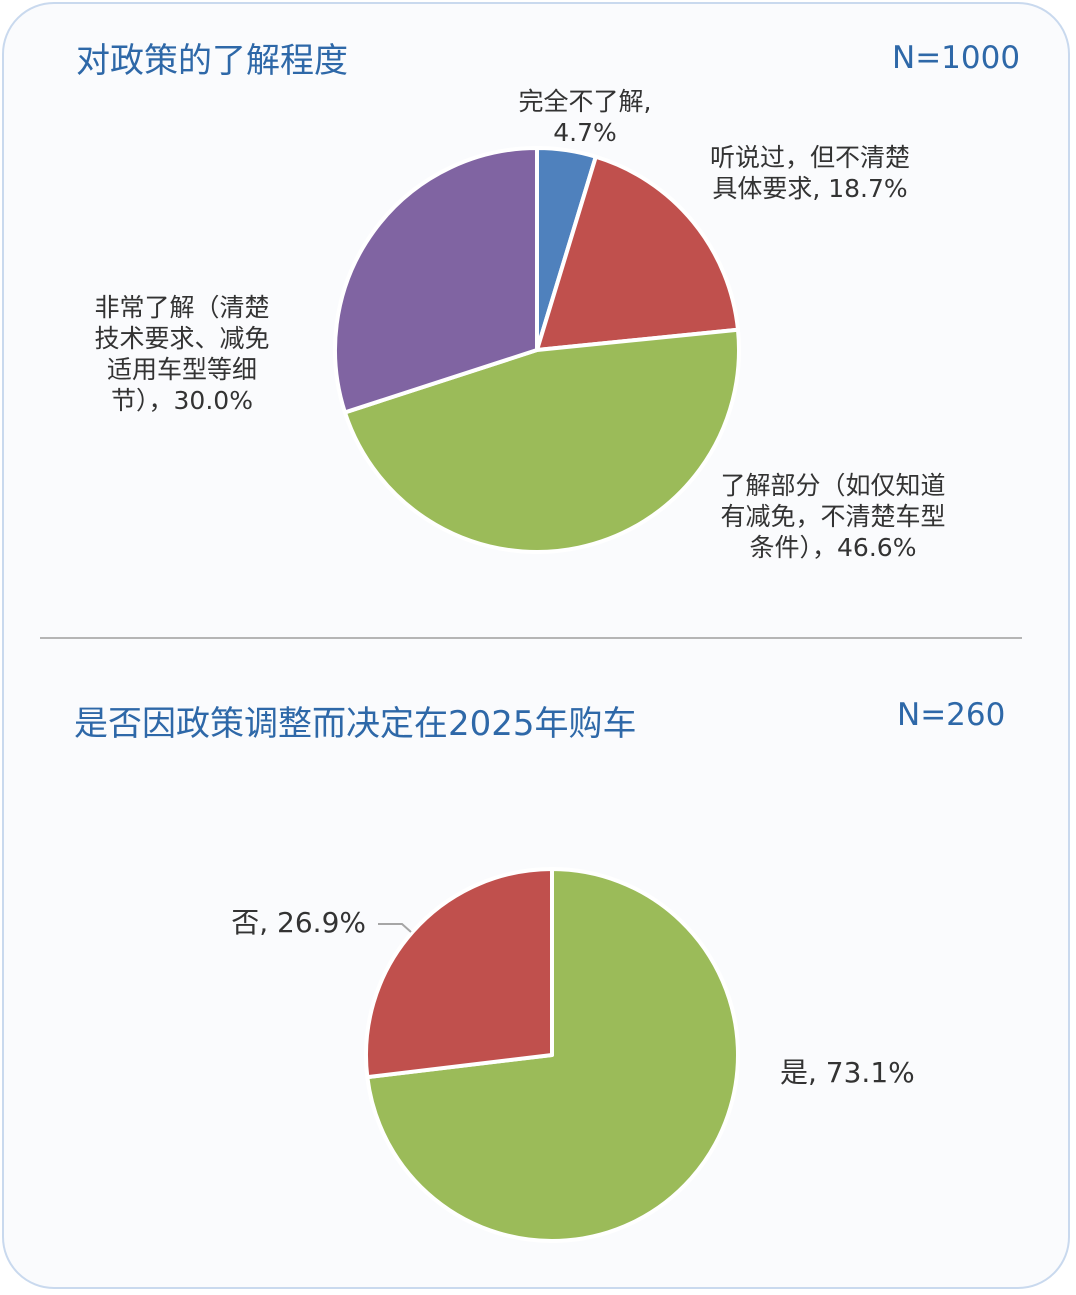 The image size is (1076, 1295). What do you see at coordinates (951, 715) in the screenshot?
I see `sample-size-2: N=260` at bounding box center [951, 715].